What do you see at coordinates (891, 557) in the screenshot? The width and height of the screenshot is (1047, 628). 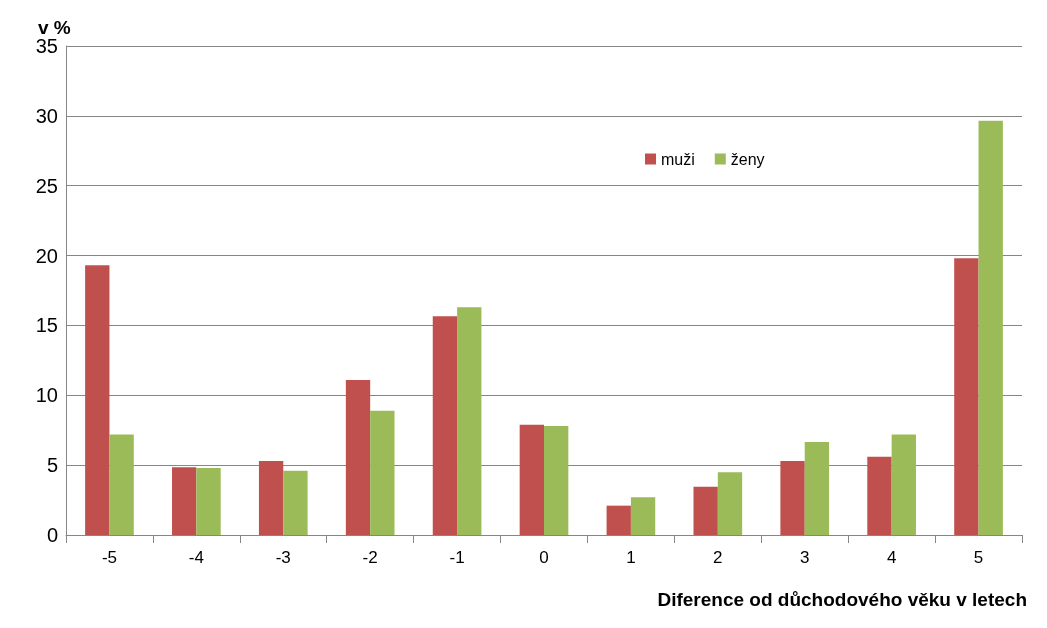 I see `x-tick-label: 4` at bounding box center [891, 557].